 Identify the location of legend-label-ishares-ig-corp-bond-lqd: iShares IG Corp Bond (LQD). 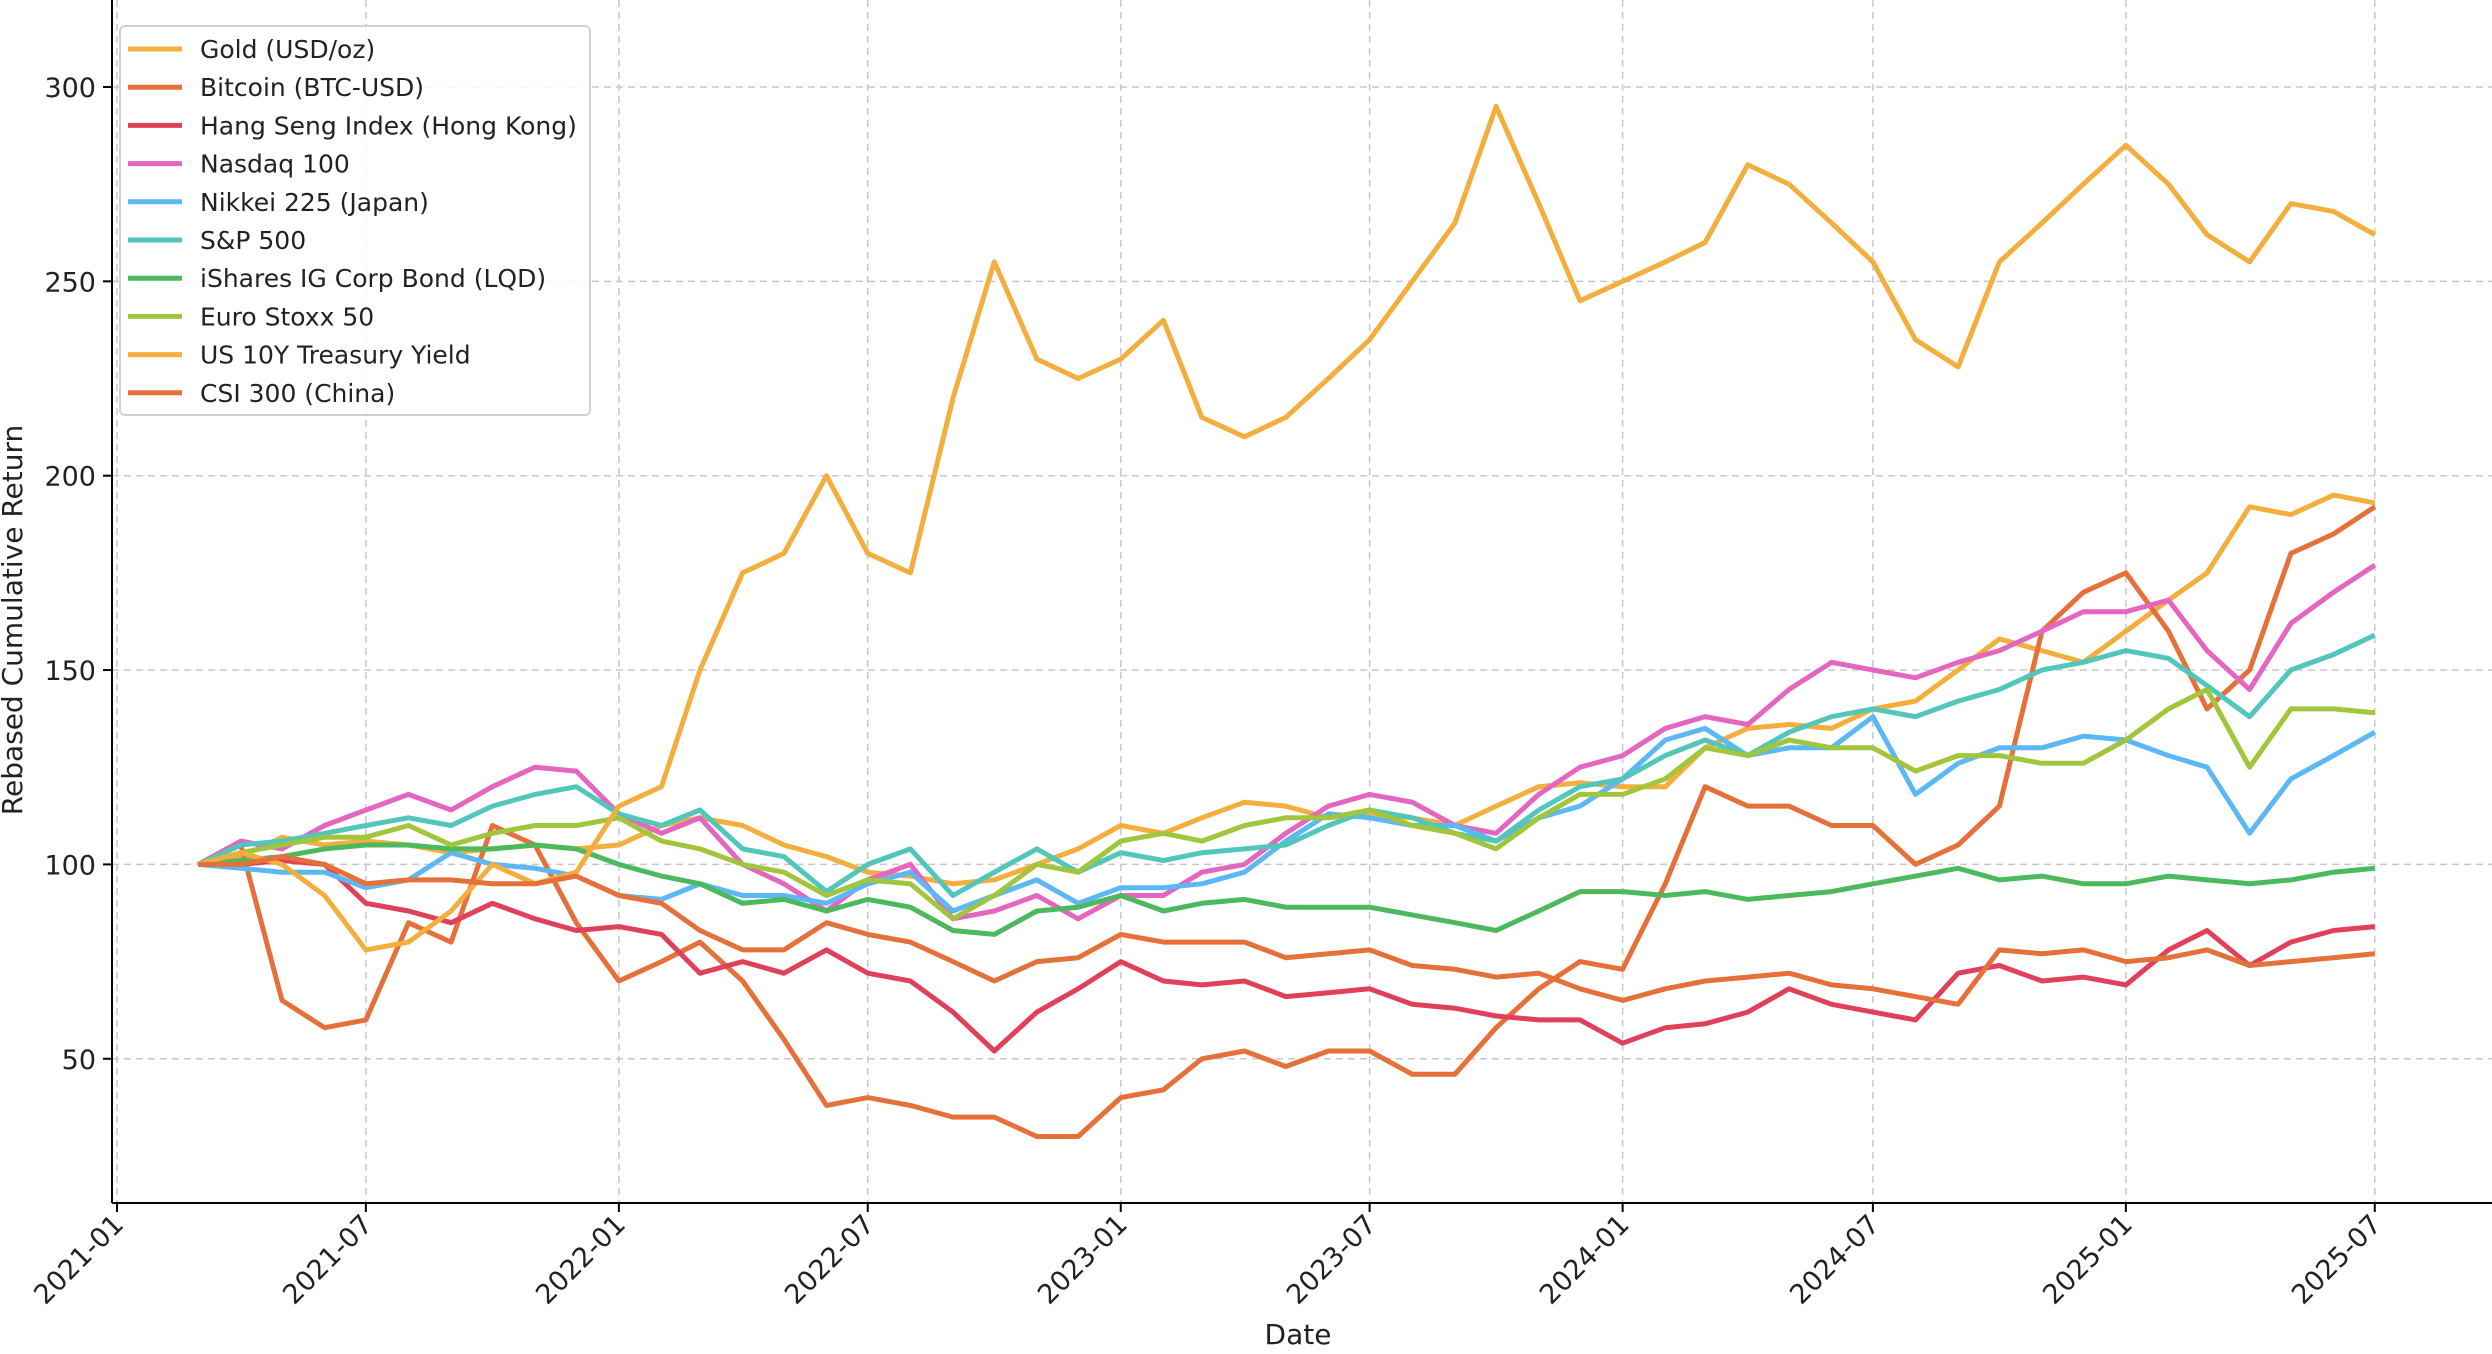
(373, 278).